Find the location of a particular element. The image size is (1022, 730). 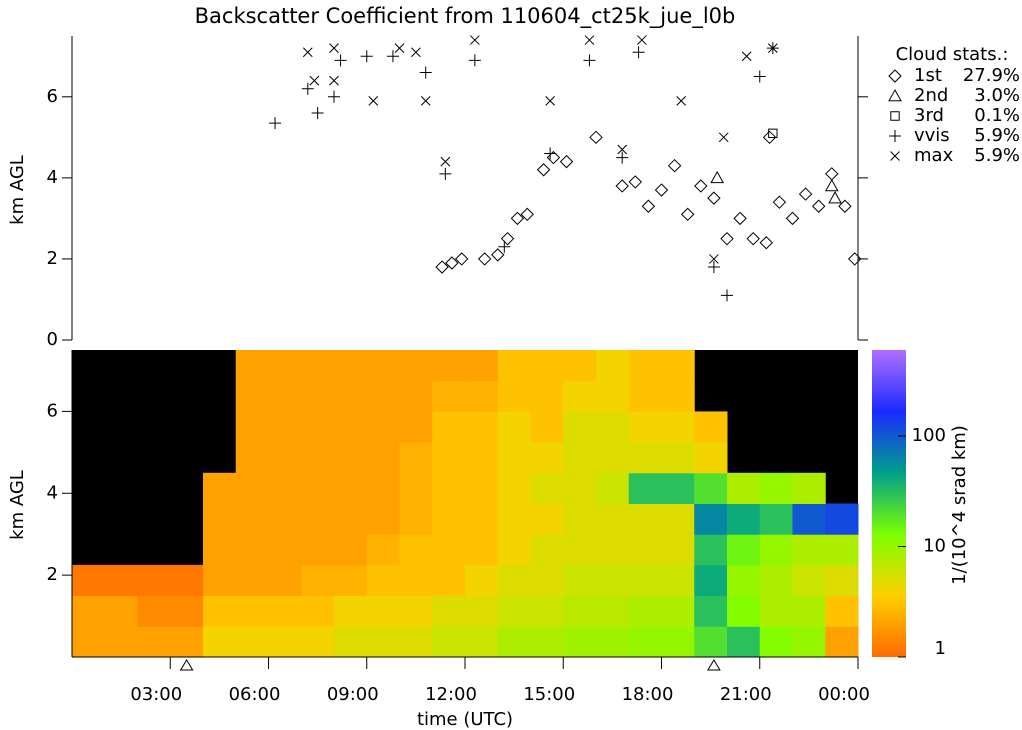

colorbar-tick-label: 100 is located at coordinates (929, 435).